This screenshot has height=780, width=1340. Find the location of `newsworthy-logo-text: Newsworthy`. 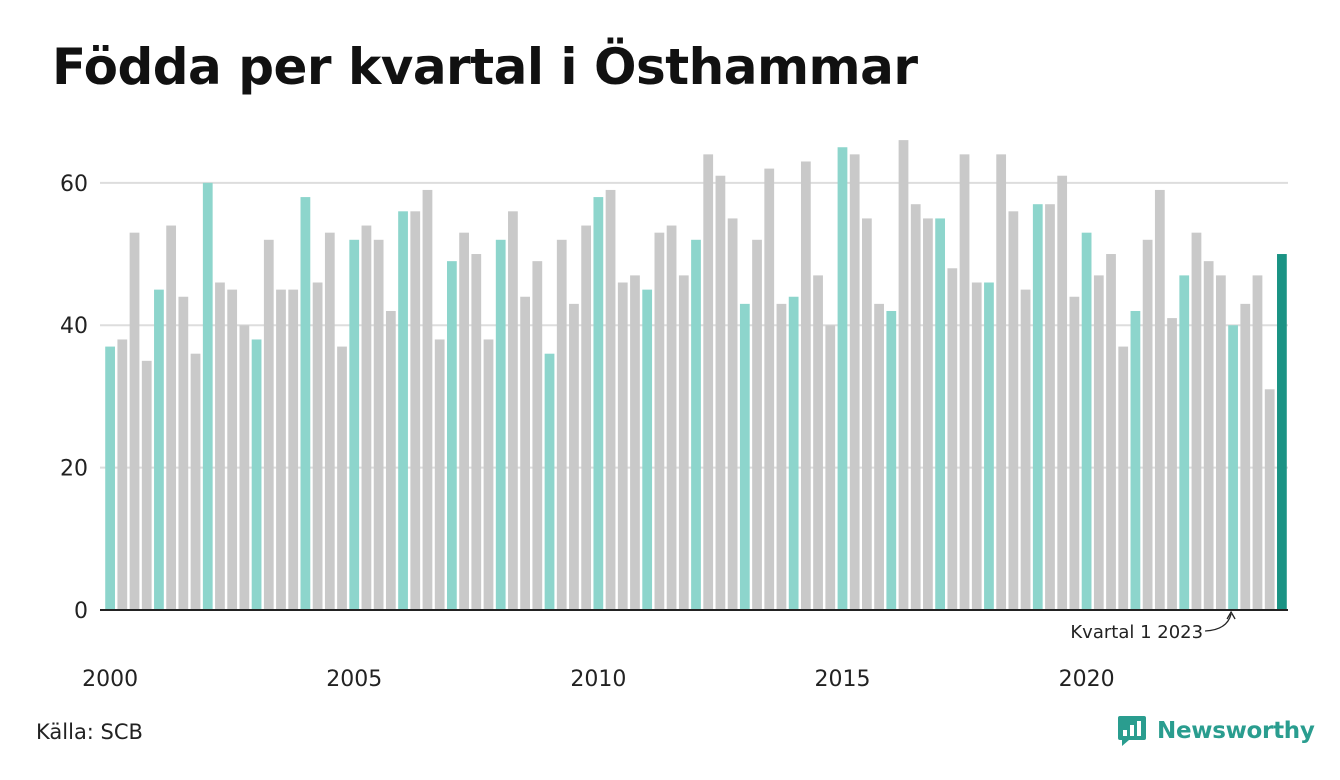

newsworthy-logo-text: Newsworthy is located at coordinates (1236, 731).